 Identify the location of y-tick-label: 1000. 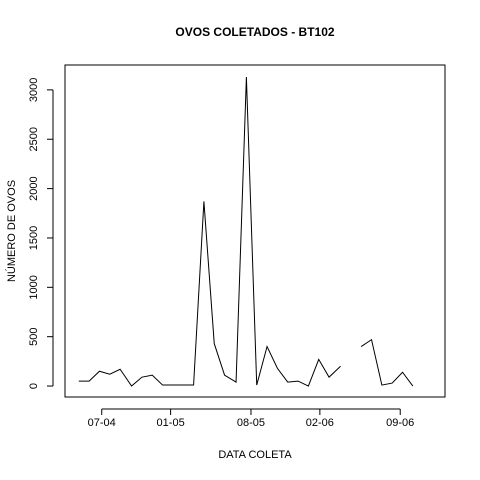
(34, 287).